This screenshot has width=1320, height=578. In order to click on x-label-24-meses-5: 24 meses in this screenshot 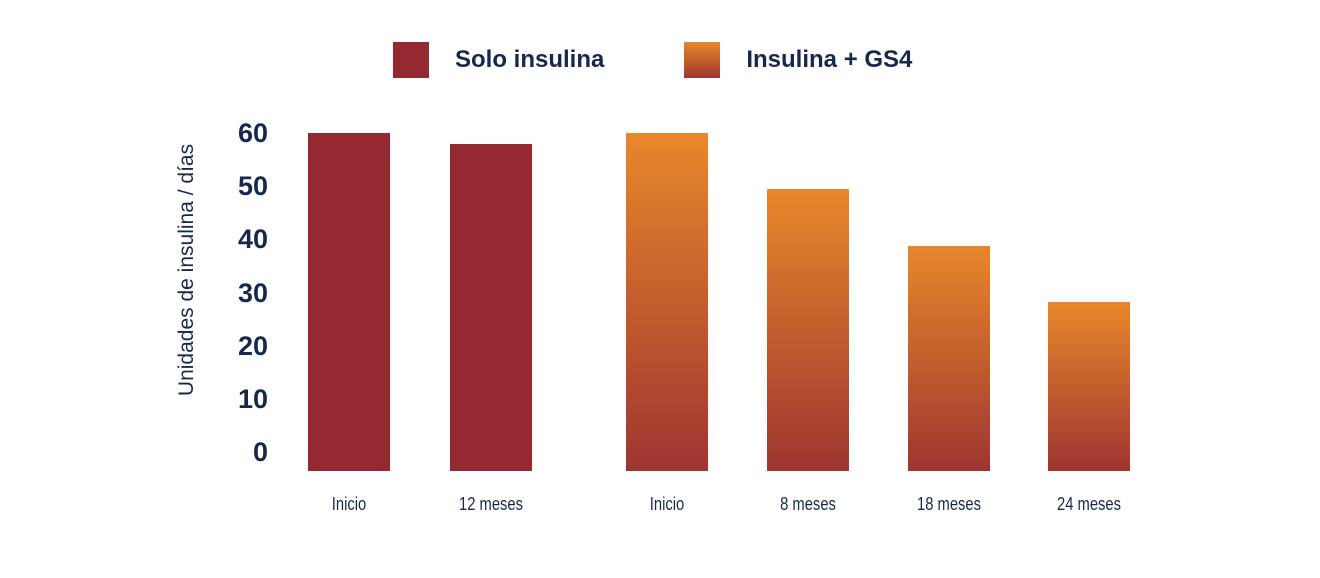, I will do `click(1089, 504)`.